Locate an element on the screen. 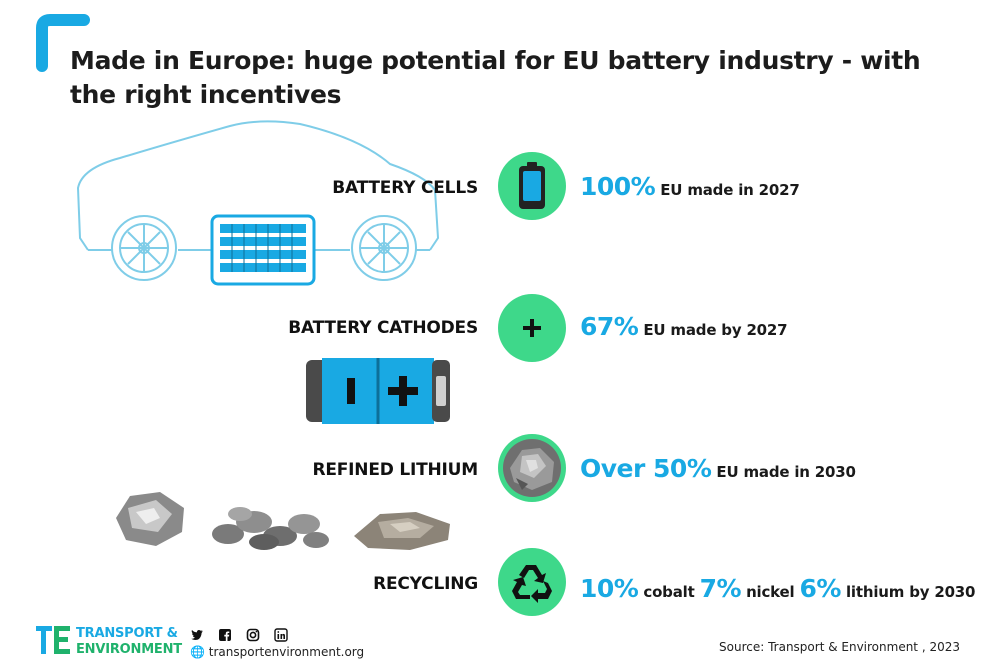  left-wheel-icon is located at coordinates (144, 248).